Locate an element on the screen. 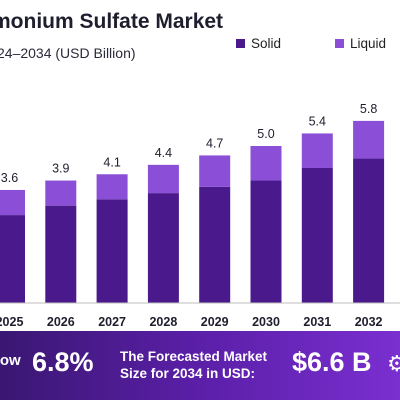 This screenshot has height=400, width=400. bar-solid-2028 is located at coordinates (163, 248).